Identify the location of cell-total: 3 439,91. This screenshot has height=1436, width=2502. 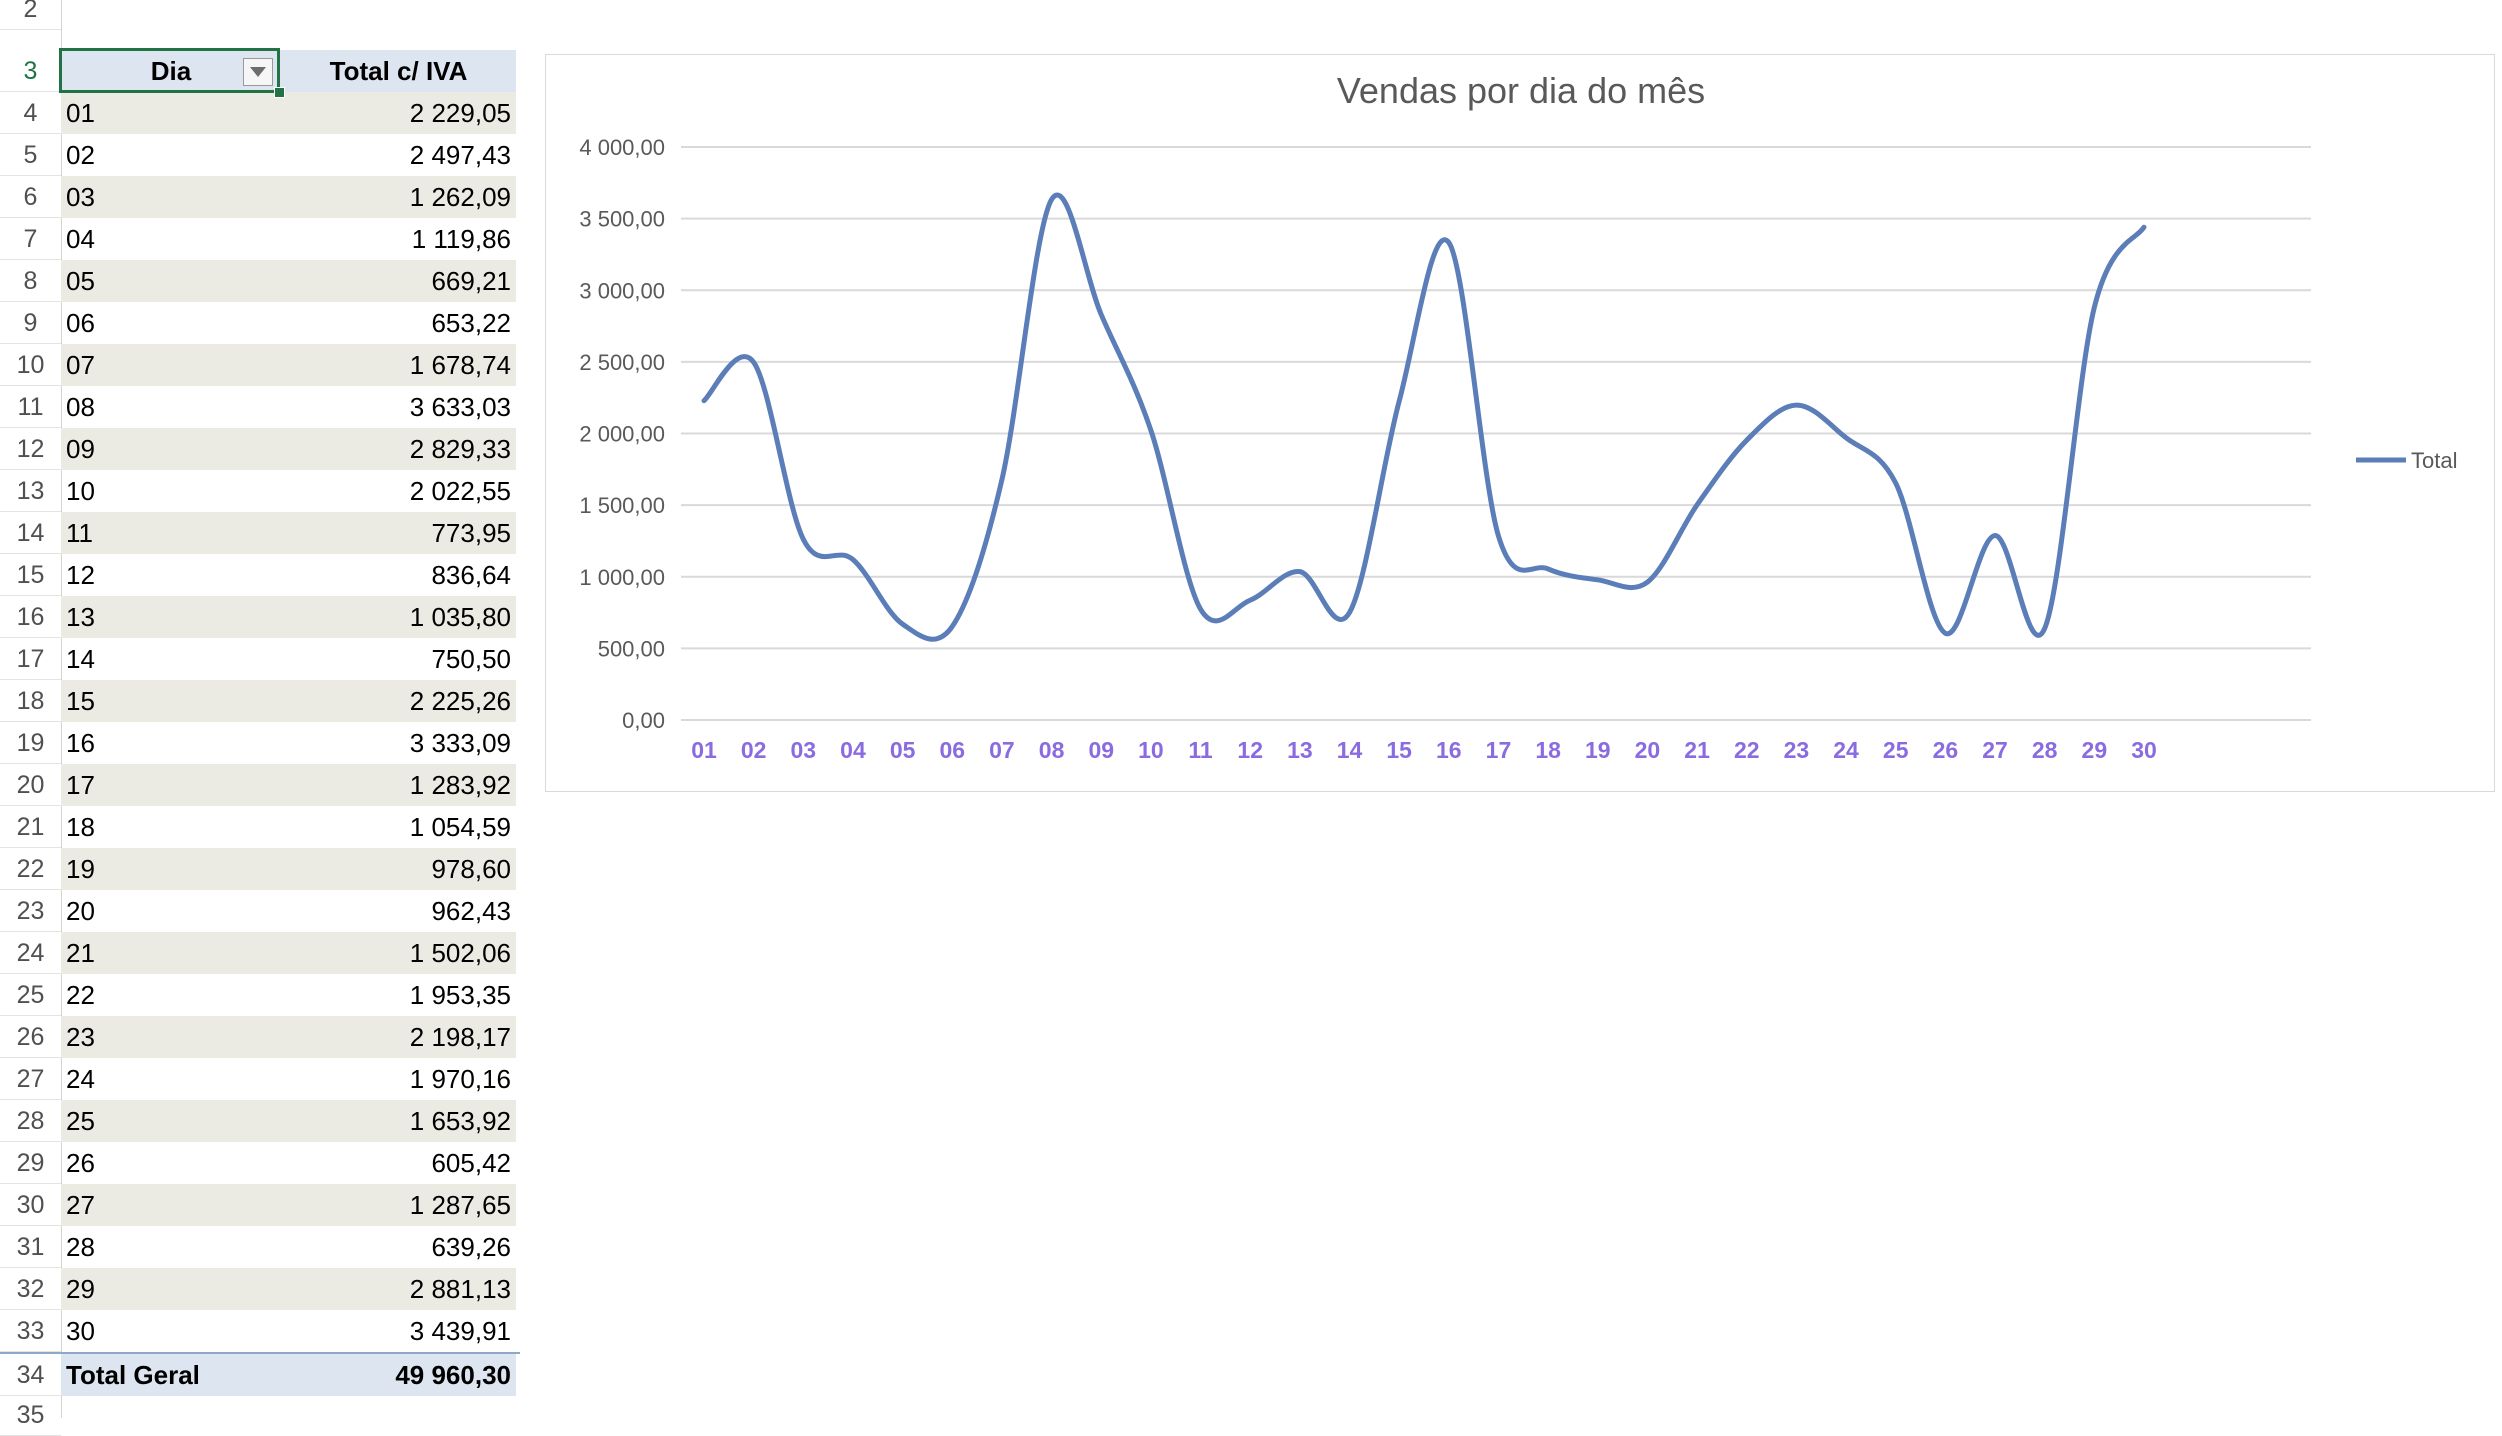
(460, 1331).